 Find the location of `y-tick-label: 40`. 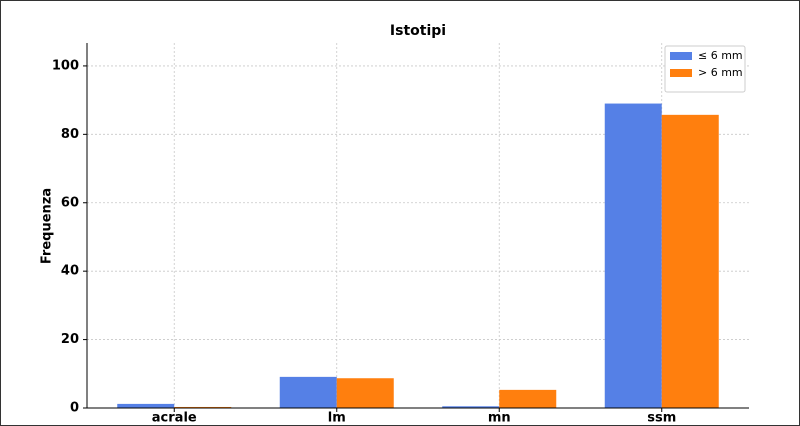

y-tick-label: 40 is located at coordinates (70, 271).